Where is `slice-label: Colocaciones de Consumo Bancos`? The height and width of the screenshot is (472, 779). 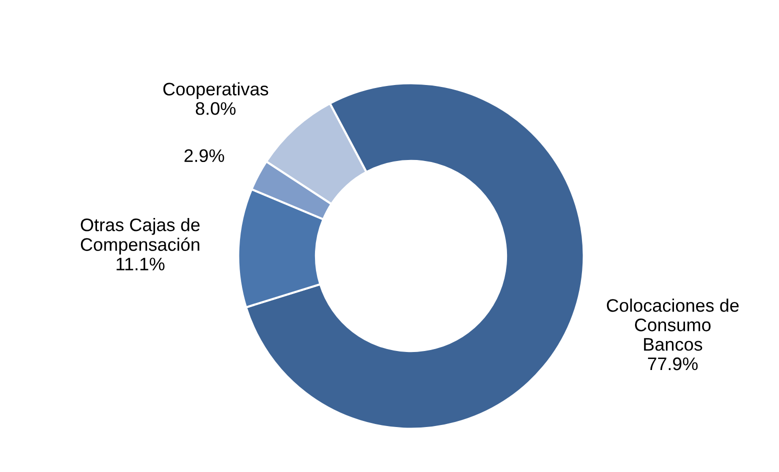 slice-label: Colocaciones de Consumo Bancos is located at coordinates (672, 324).